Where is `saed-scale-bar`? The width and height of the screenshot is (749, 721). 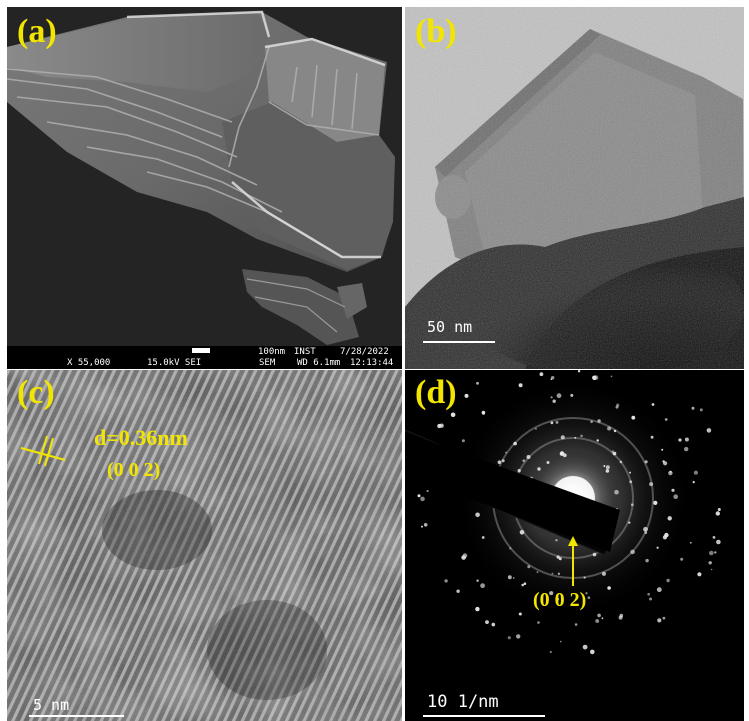 saed-scale-bar is located at coordinates (484, 716).